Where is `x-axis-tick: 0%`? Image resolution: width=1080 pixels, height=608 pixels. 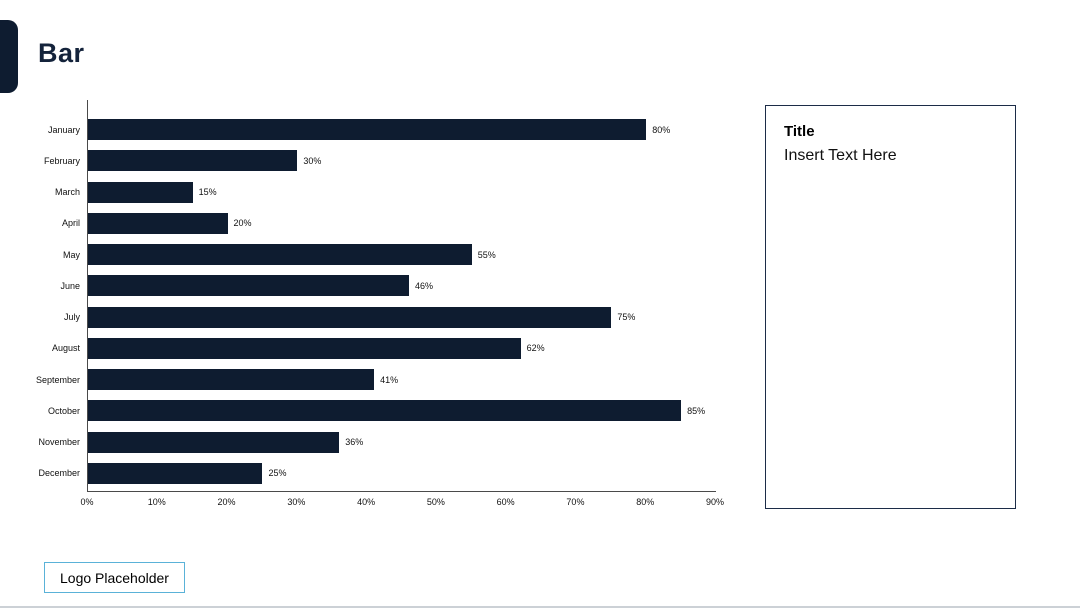 x-axis-tick: 0% is located at coordinates (87, 502).